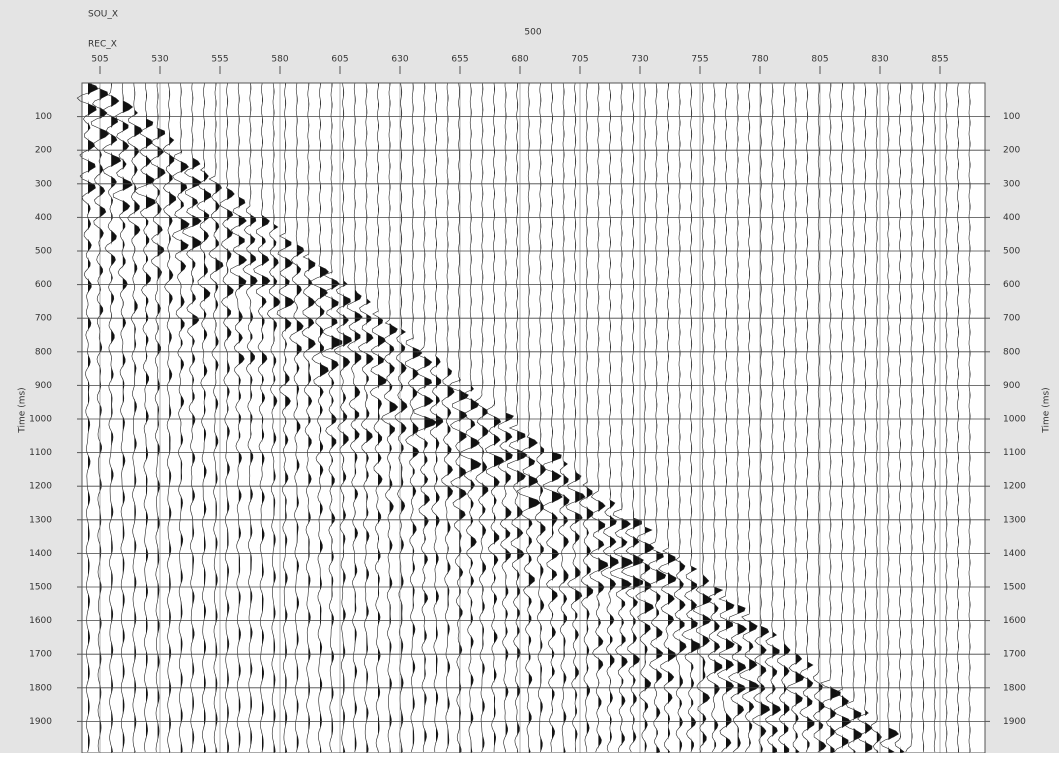 The image size is (1059, 757). I want to click on x-tick-label: 555, so click(219, 60).